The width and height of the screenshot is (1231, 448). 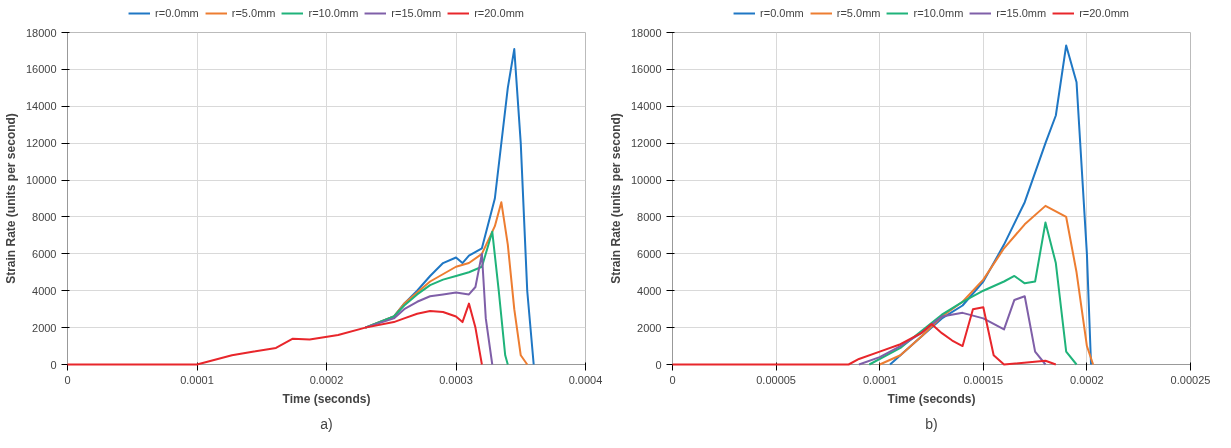 What do you see at coordinates (983, 379) in the screenshot?
I see `x-tick-label: 0.00015` at bounding box center [983, 379].